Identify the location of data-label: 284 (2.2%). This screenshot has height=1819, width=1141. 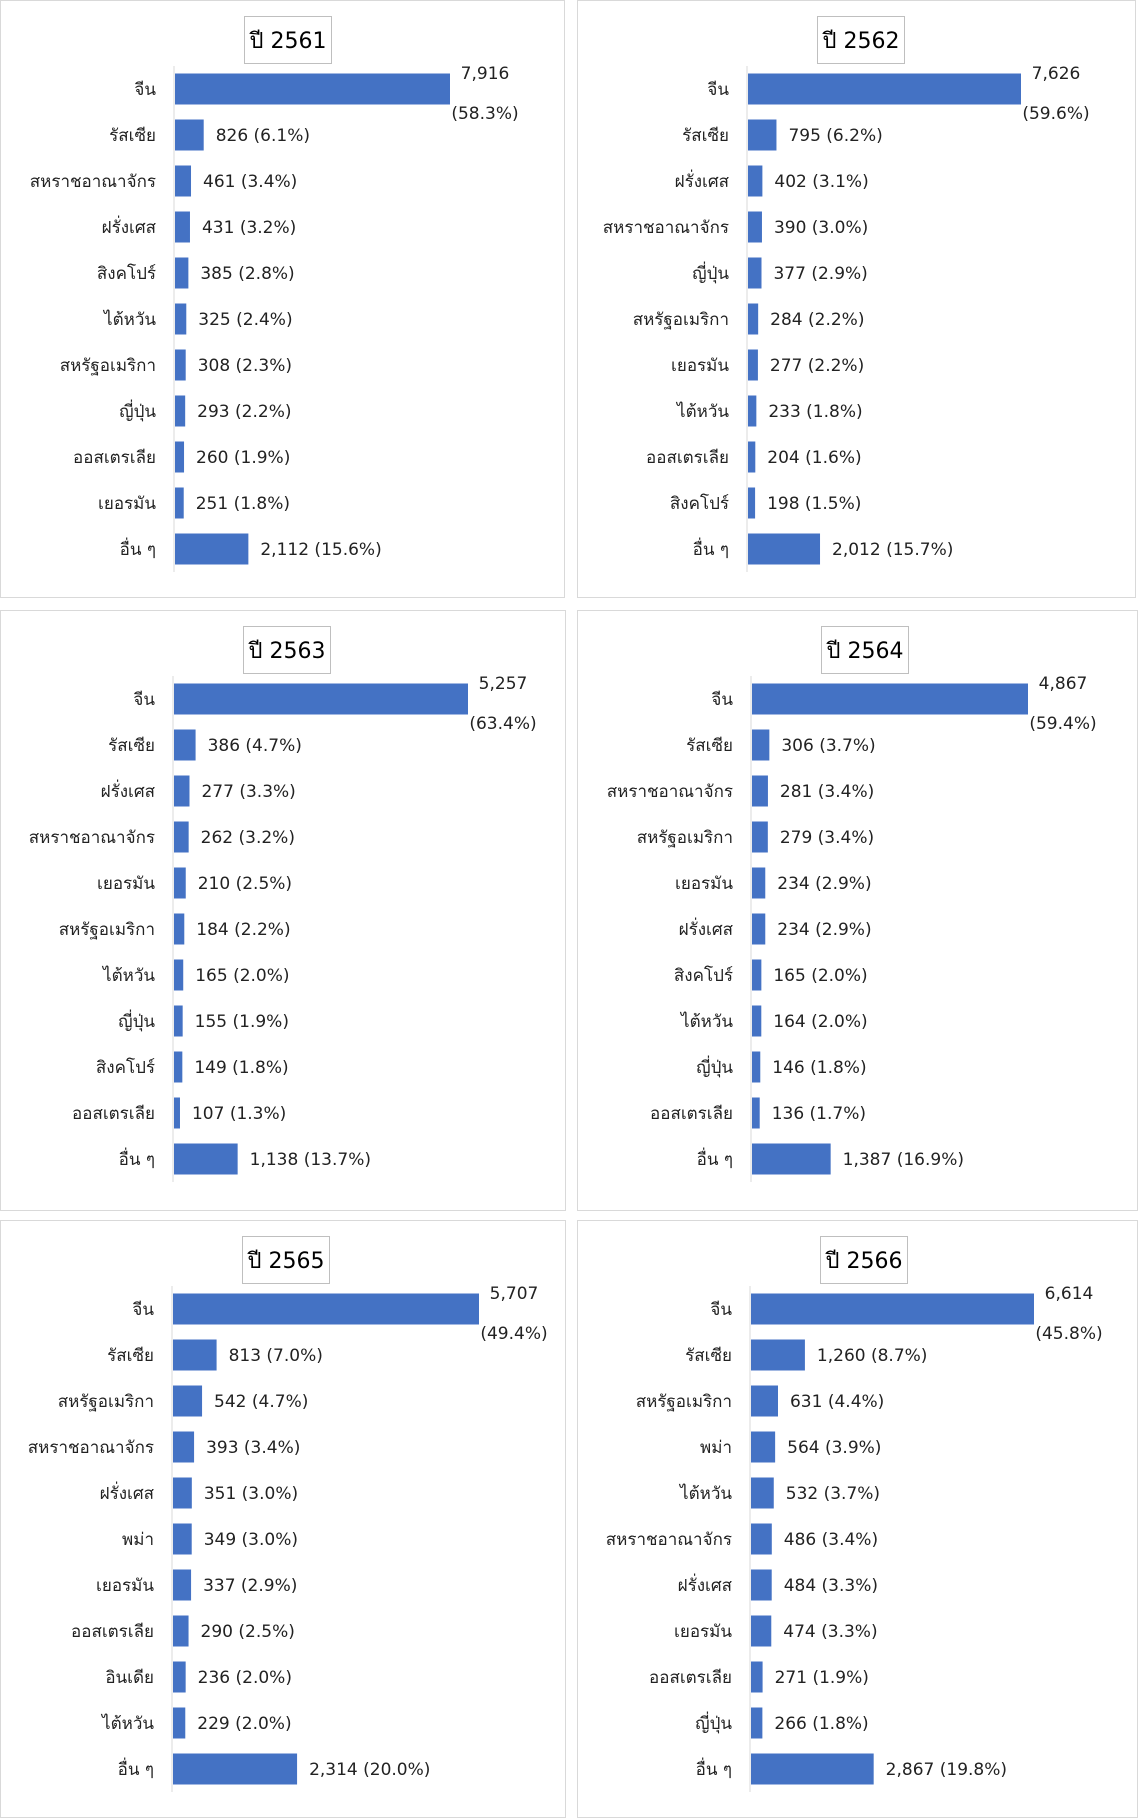
(817, 320).